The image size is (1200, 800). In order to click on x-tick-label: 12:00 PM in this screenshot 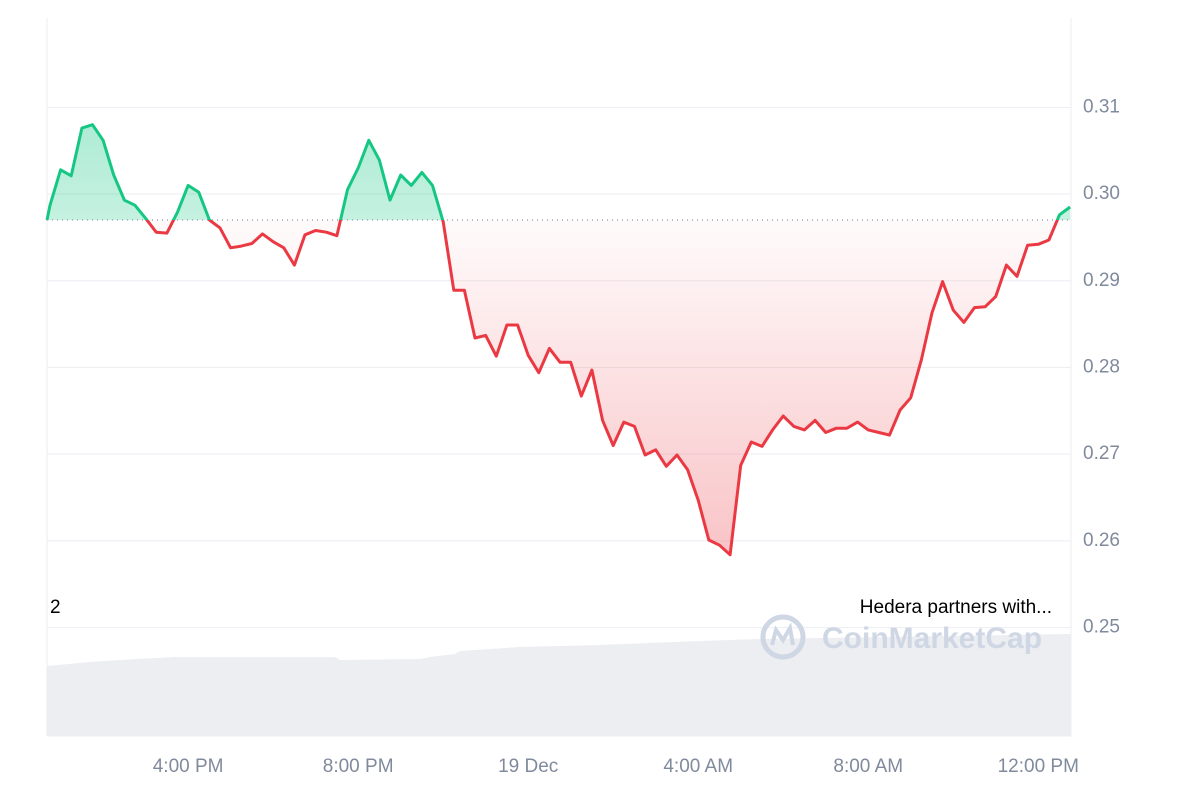, I will do `click(1038, 766)`.